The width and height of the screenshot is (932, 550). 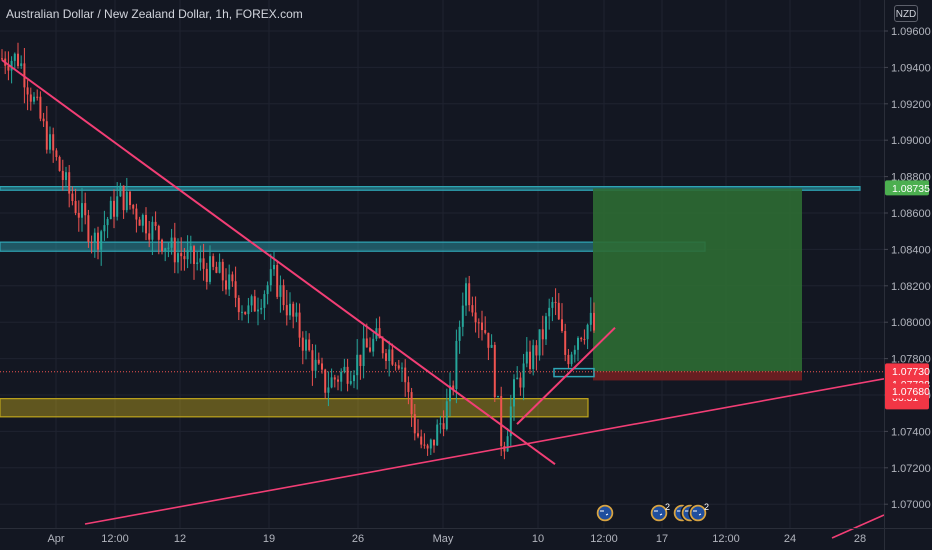 I want to click on stop-price-badge, so click(x=907, y=391).